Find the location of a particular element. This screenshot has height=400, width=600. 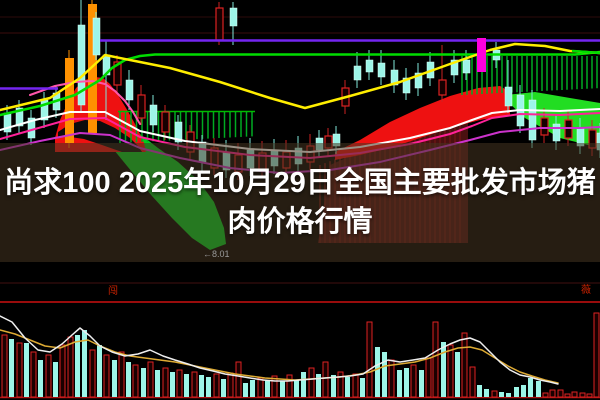

price-marker-label: ←8.01 is located at coordinates (216, 254).